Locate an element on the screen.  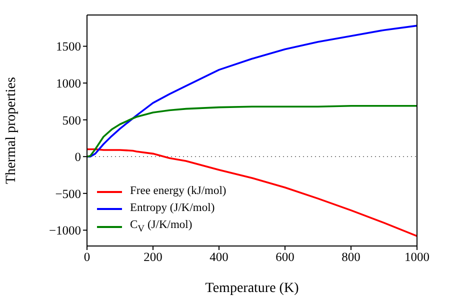
y-axis-title: Thermal properties is located at coordinates (11, 130).